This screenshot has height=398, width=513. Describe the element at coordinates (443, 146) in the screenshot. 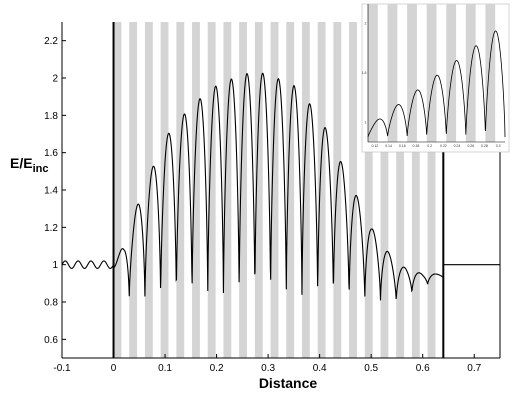

I see `inset-x-tick-label: 0.22` at that location.